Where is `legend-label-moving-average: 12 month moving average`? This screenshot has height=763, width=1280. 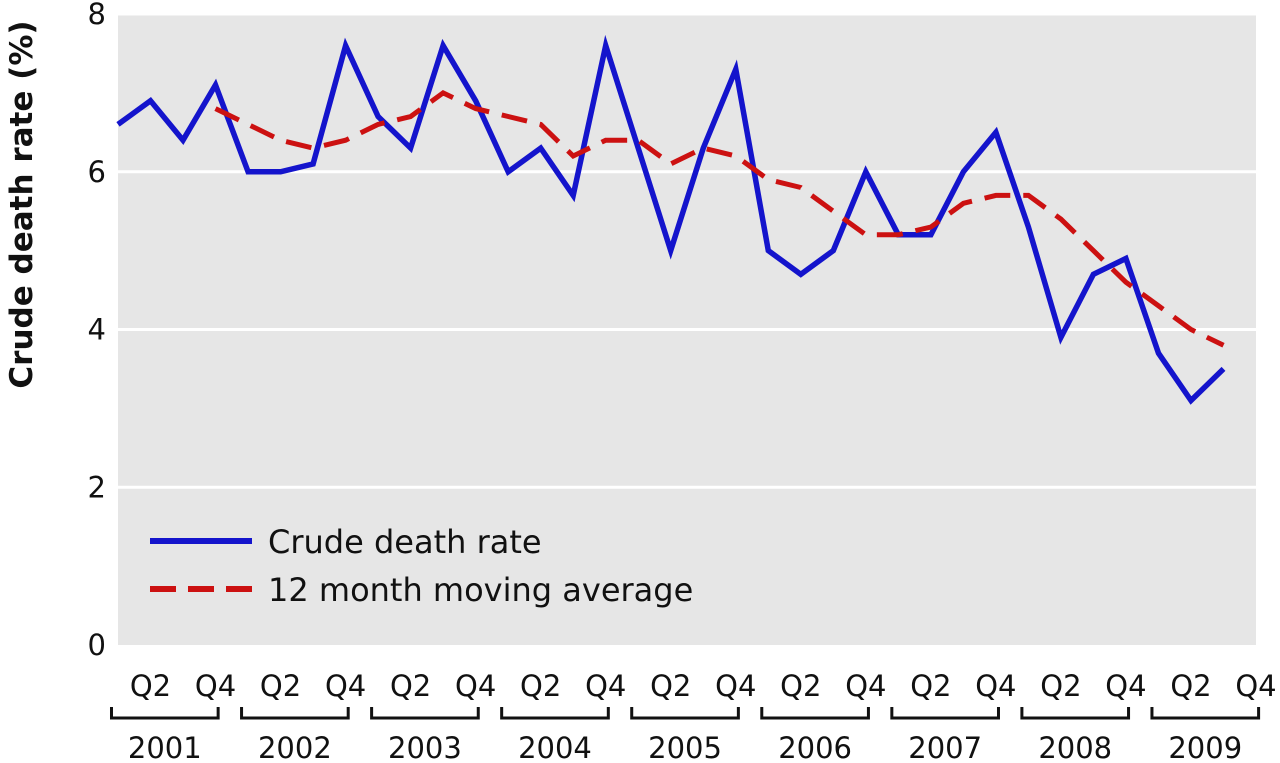 legend-label-moving-average: 12 month moving average is located at coordinates (480, 590).